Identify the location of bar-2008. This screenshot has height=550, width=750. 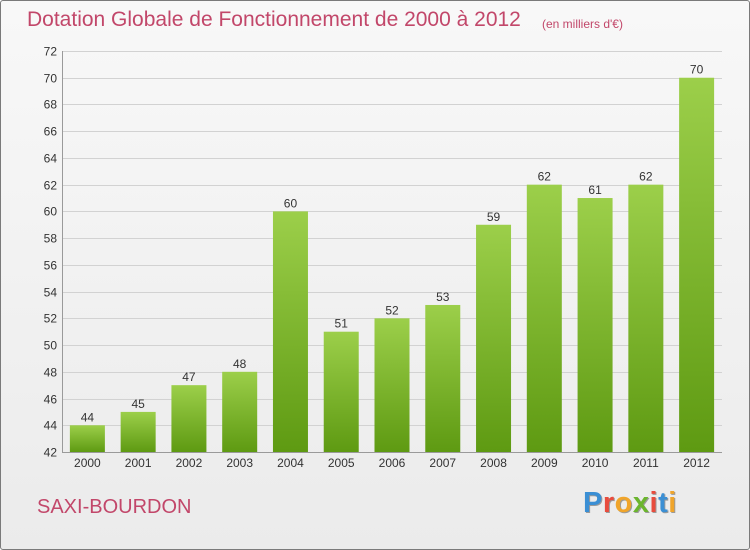
(494, 338).